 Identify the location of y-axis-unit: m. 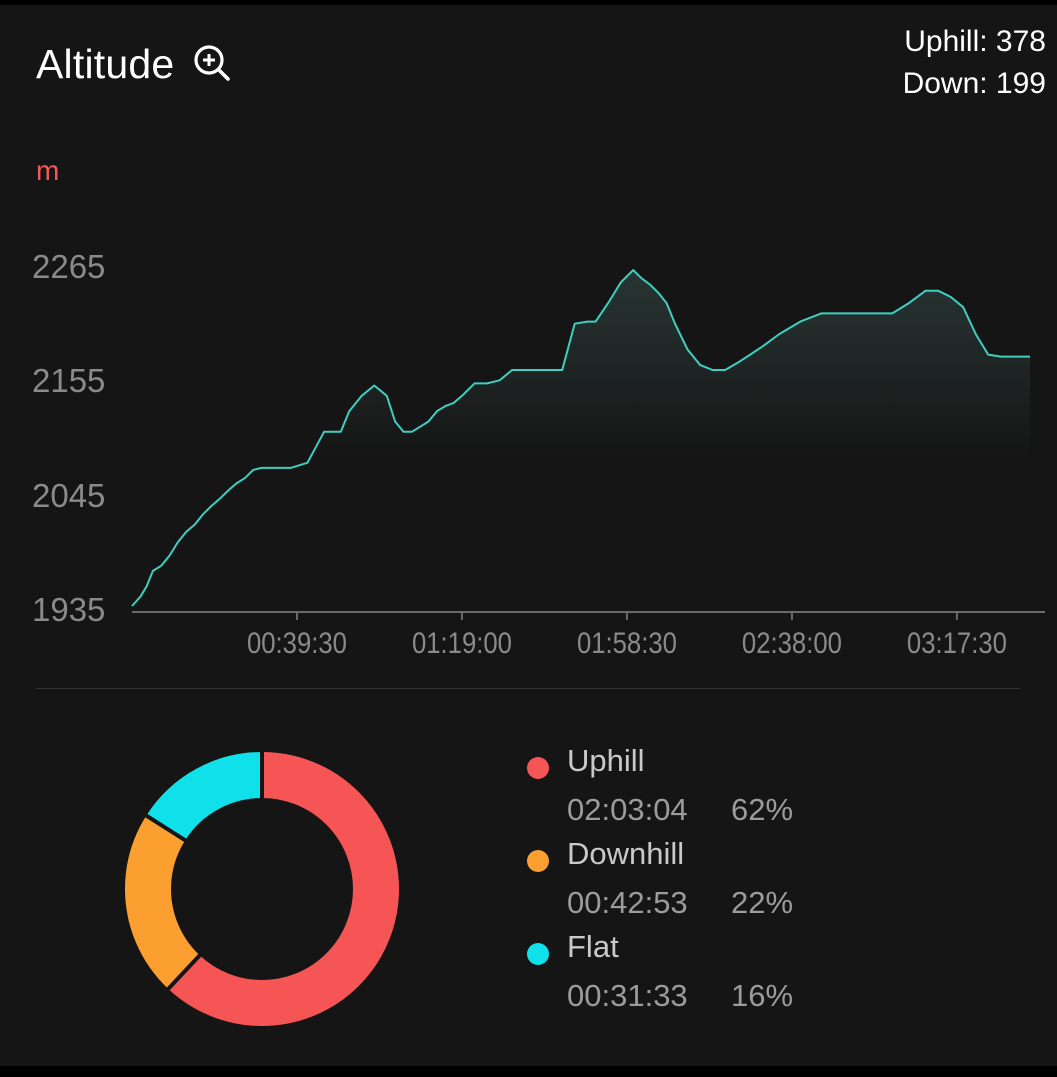
(48, 170).